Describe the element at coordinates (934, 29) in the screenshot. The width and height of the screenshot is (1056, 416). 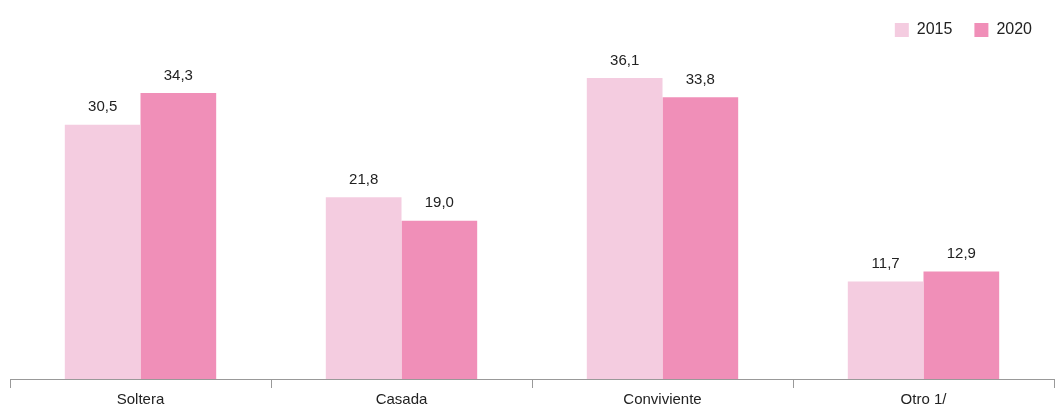
I see `legend-label: 2015` at that location.